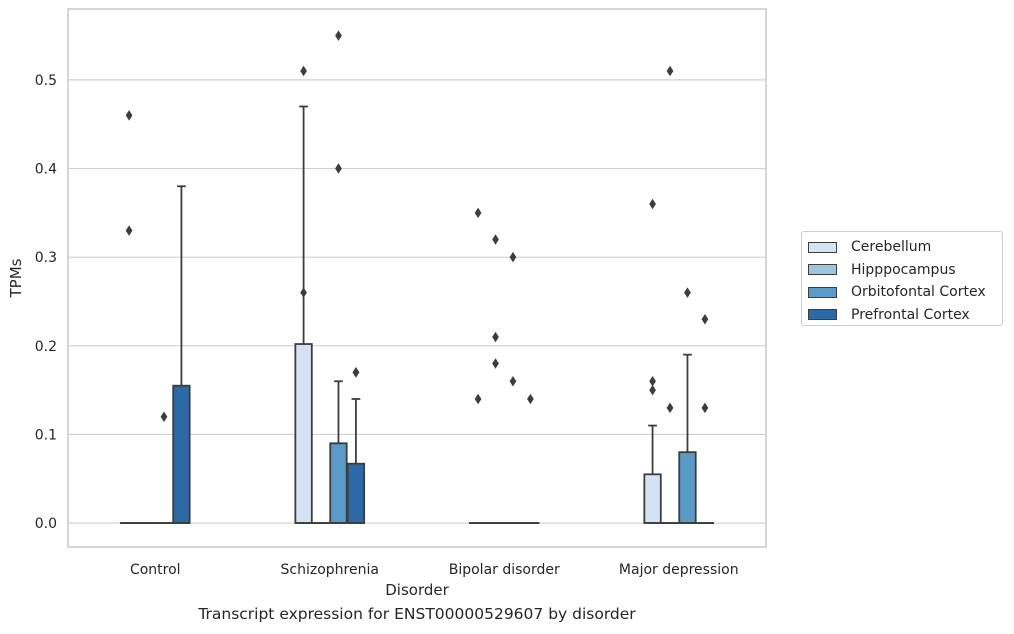 The image size is (1014, 634). I want to click on y-tick-label: 0.5, so click(46, 81).